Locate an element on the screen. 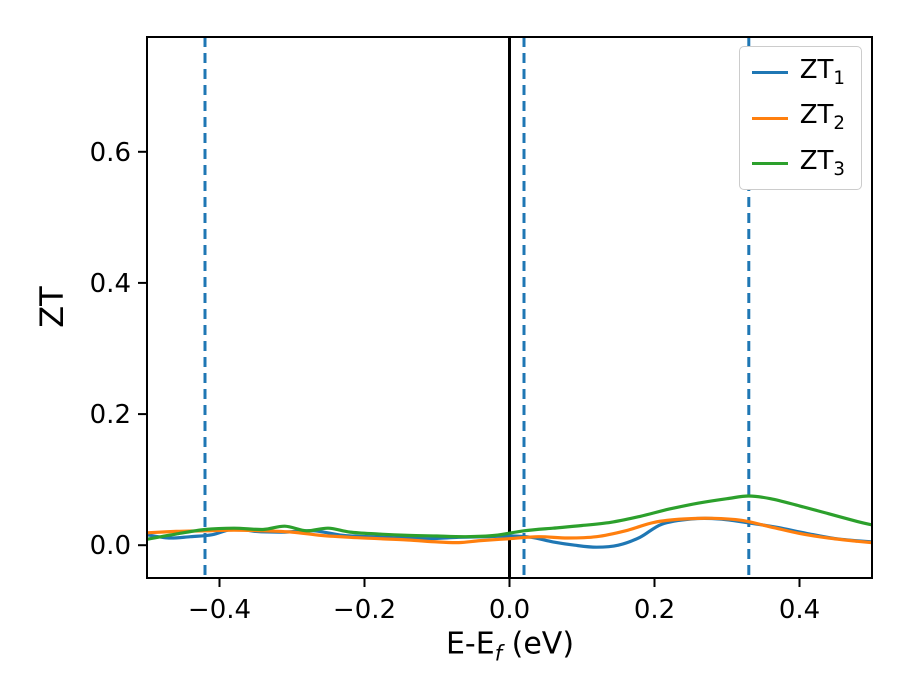  x-axis-label-sub: f is located at coordinates (498, 653).